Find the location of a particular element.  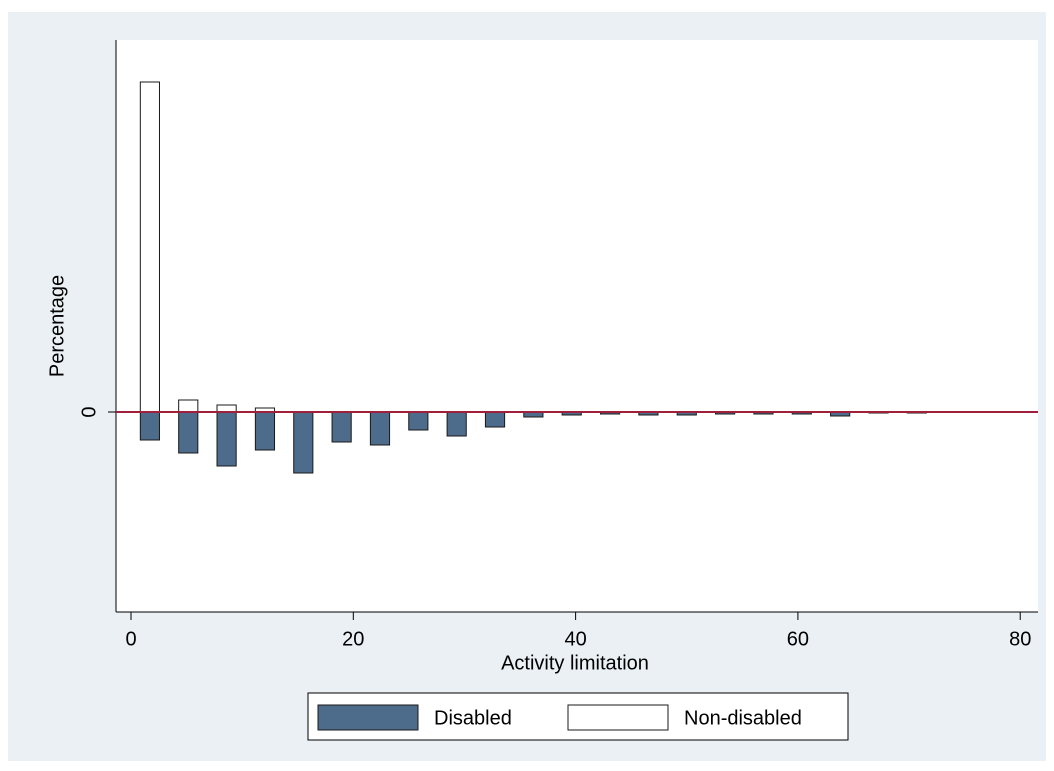

y-axis-label: Percentage is located at coordinates (57, 326).